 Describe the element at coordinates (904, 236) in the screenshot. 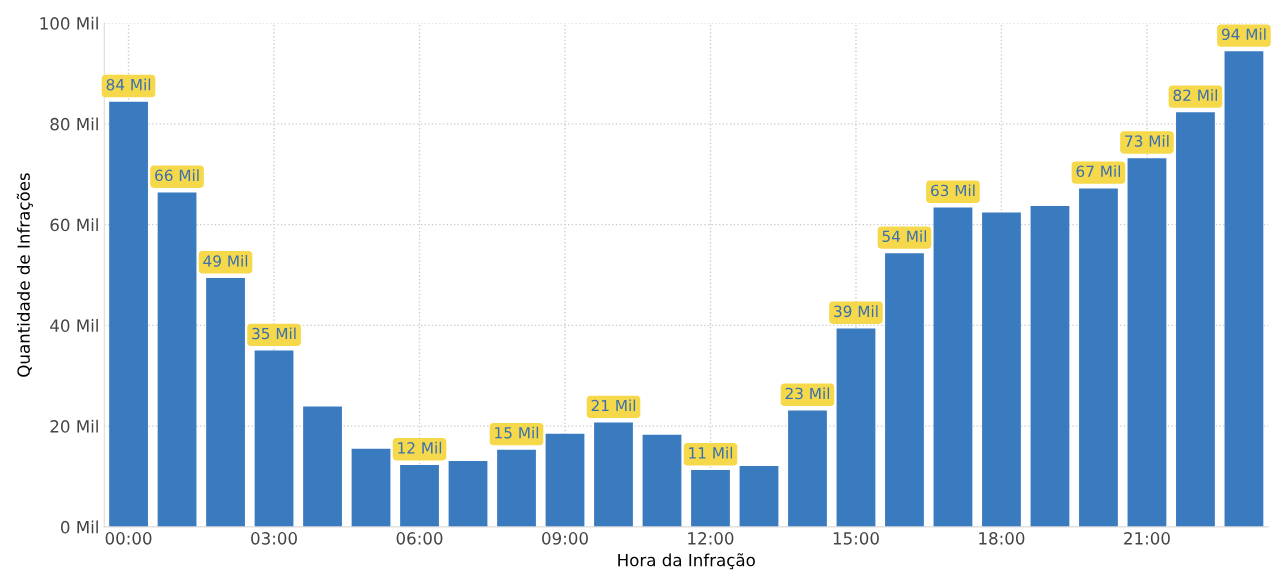

I see `data-label: 54 Mil` at that location.